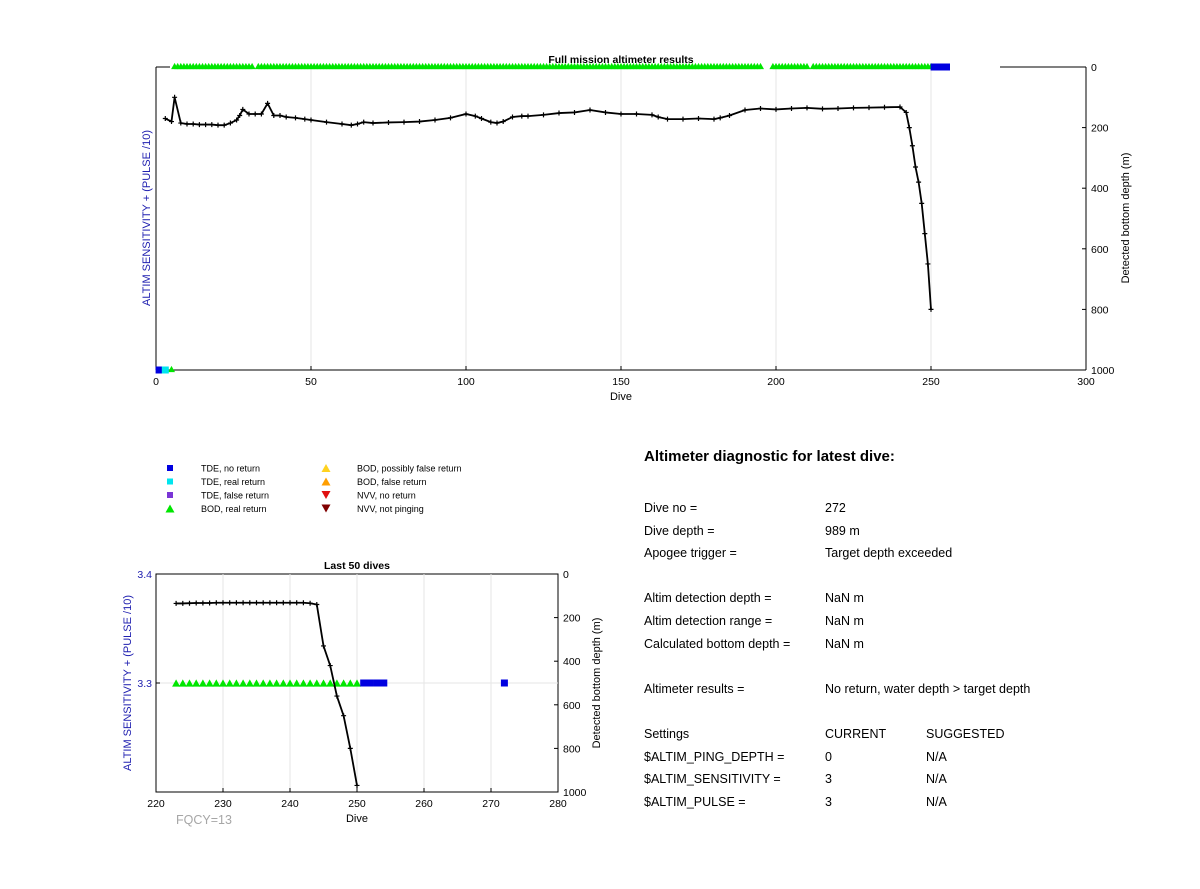  I want to click on setting-row-pulse: $ALTIM_PULSE = 3 N/A, so click(904, 806).